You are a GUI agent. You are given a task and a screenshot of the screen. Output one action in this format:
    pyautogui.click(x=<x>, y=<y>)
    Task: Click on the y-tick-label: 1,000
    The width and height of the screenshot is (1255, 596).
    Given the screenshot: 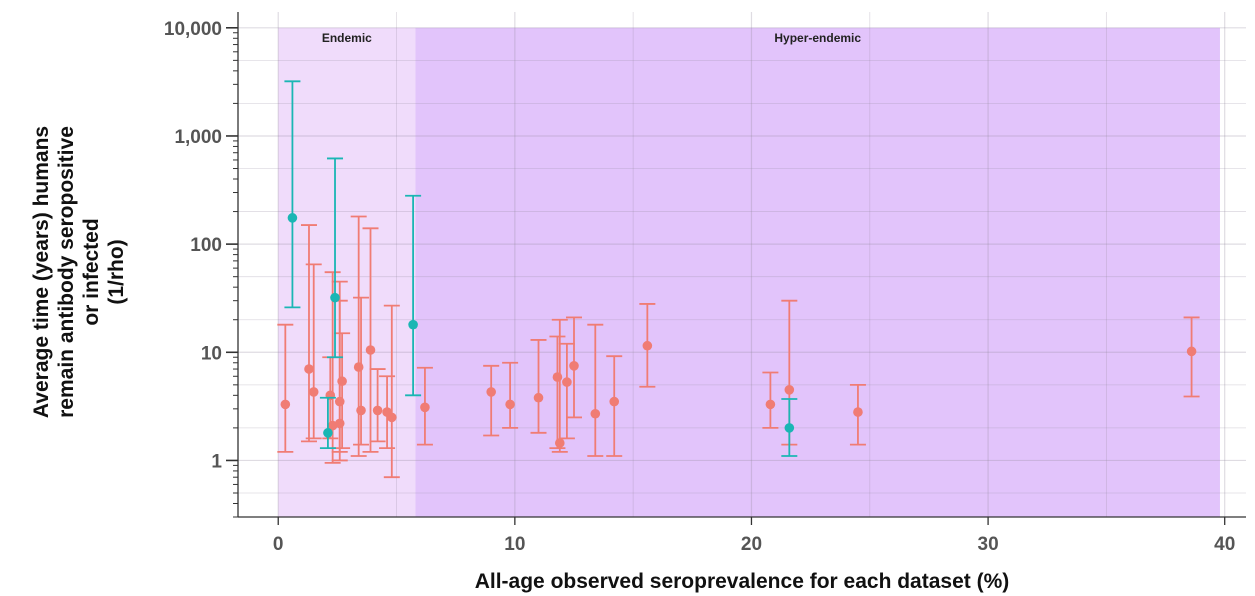 What is the action you would take?
    pyautogui.click(x=198, y=137)
    